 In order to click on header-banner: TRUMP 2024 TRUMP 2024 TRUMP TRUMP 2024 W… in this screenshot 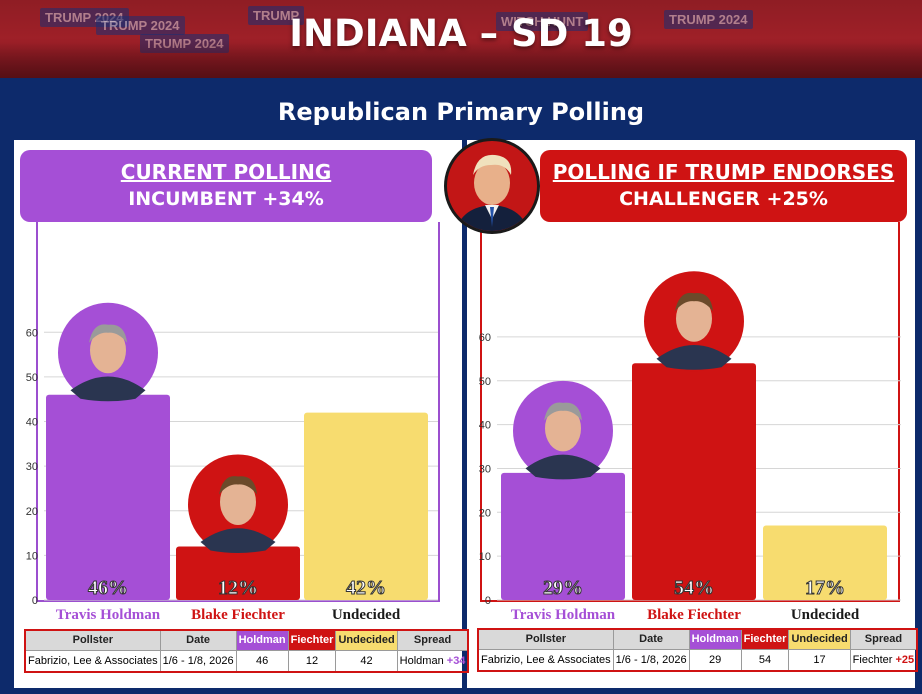, I will do `click(461, 39)`.